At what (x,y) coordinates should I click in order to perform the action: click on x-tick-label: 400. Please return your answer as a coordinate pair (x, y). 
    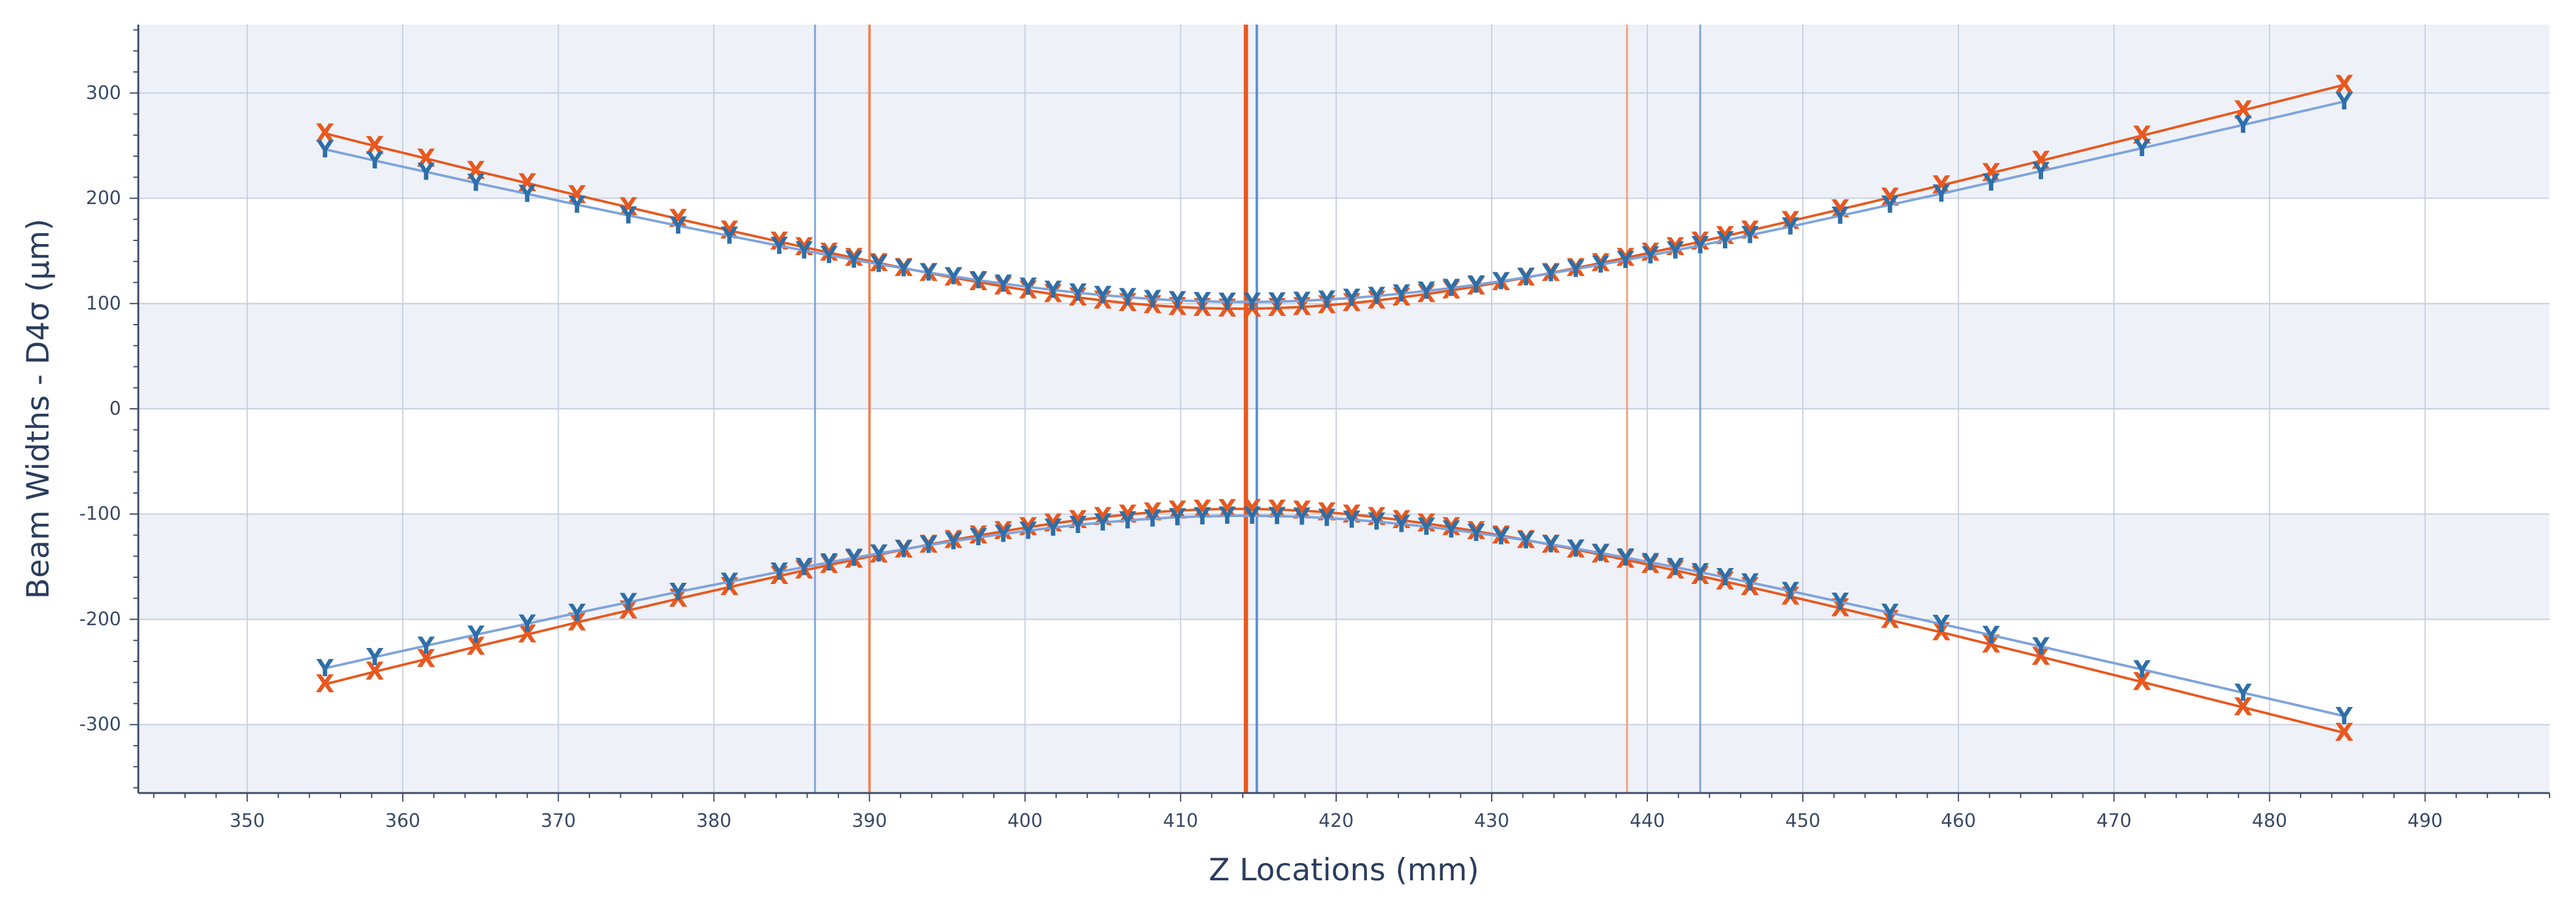
    Looking at the image, I should click on (1024, 821).